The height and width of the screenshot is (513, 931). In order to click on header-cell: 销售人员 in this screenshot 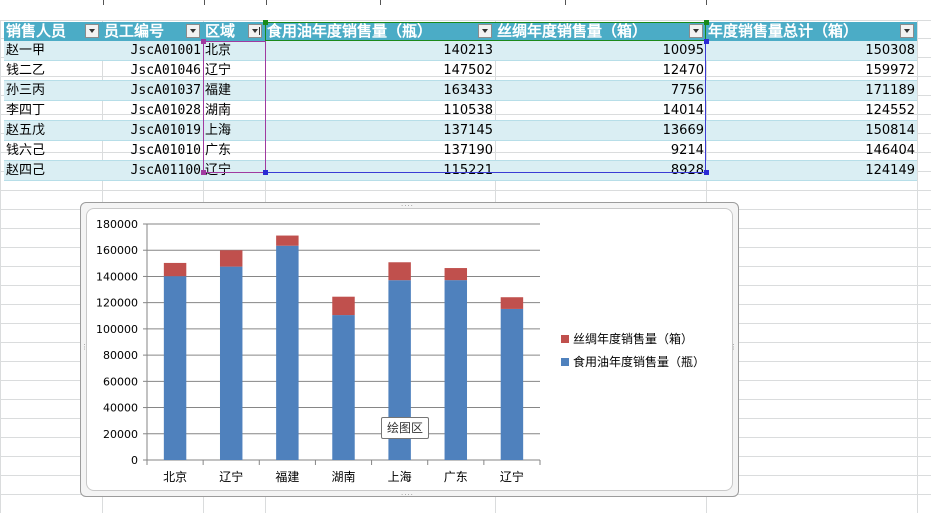, I will do `click(53, 31)`.